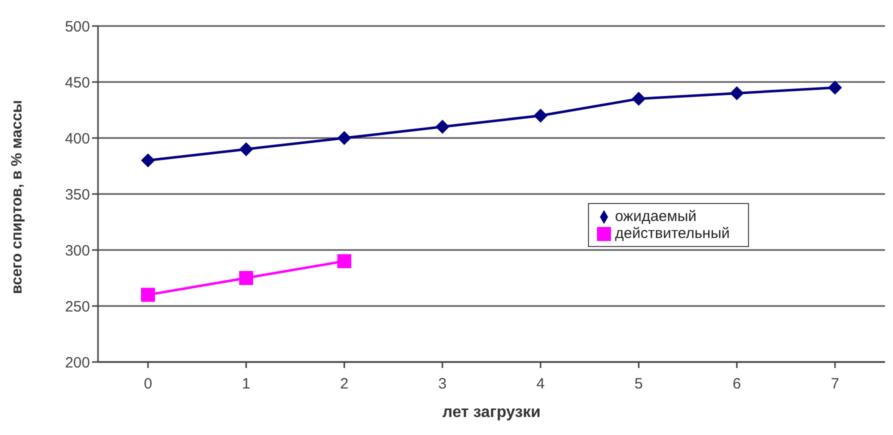  What do you see at coordinates (737, 384) in the screenshot?
I see `x-tick-label: 6` at bounding box center [737, 384].